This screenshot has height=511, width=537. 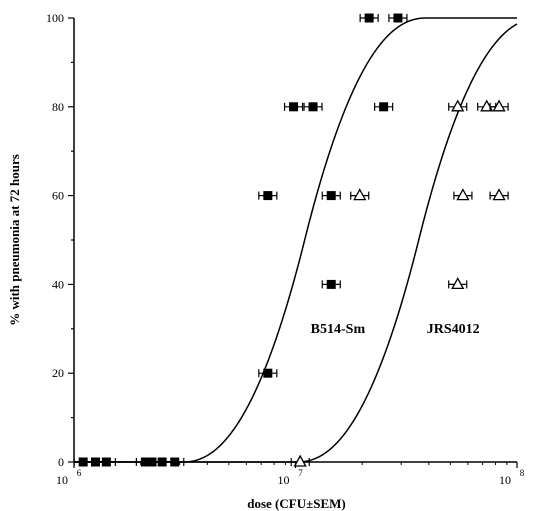 I want to click on curve-label: JRS4012, so click(x=453, y=329).